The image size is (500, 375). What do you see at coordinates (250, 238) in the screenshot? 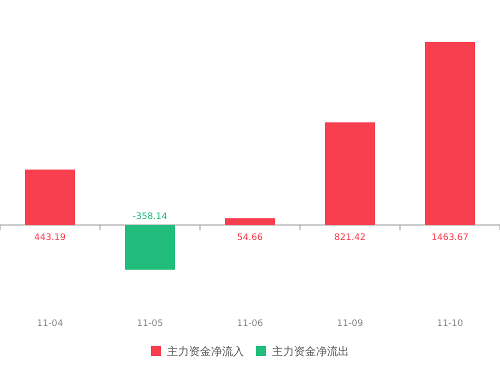
I see `data-label: 54.66` at bounding box center [250, 238].